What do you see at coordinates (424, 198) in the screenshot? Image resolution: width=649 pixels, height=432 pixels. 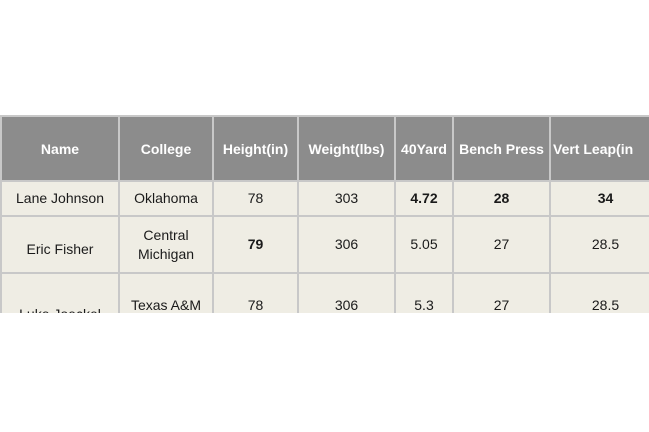 I see `cell-forty-yard: 4.72` at bounding box center [424, 198].